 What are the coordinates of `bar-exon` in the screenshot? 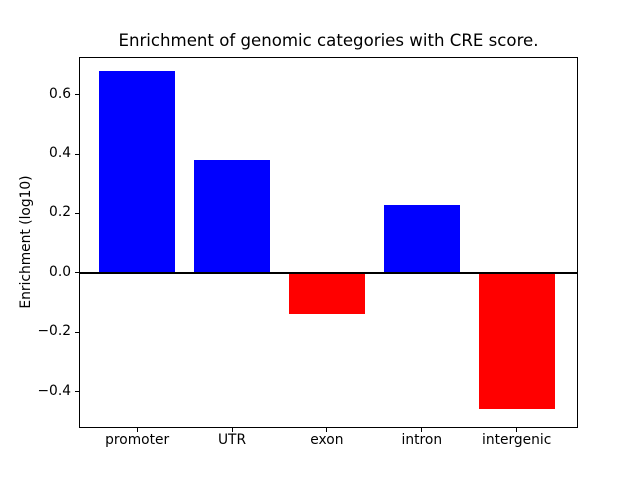 It's located at (327, 293).